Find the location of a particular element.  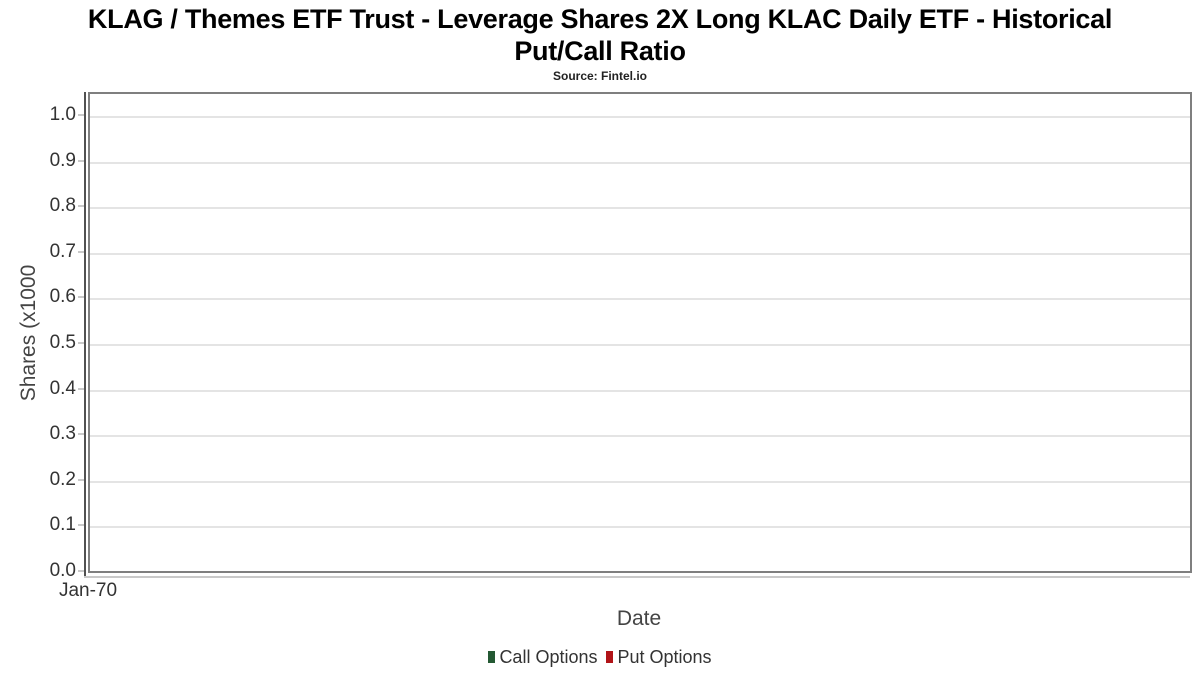

legend: Call Options Put Options is located at coordinates (600, 657).